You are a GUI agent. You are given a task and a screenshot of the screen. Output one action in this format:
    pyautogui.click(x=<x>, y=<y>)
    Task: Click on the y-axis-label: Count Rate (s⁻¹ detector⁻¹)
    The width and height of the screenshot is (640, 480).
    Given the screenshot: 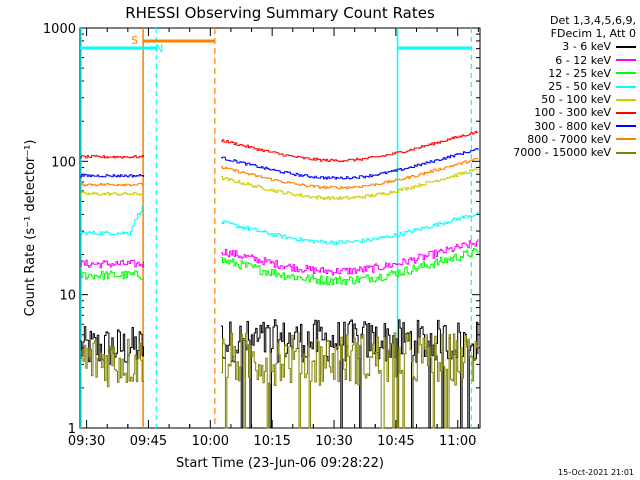 What is the action you would take?
    pyautogui.click(x=30, y=228)
    